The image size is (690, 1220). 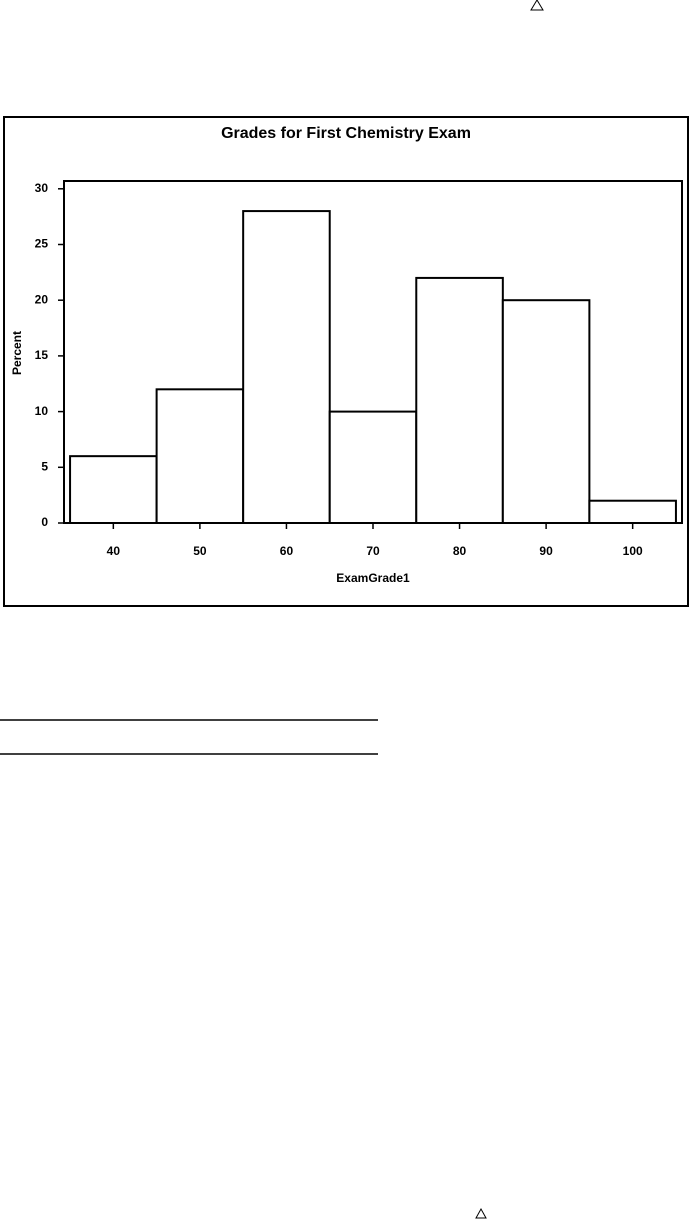 I want to click on x-tick-label: 70, so click(x=373, y=551).